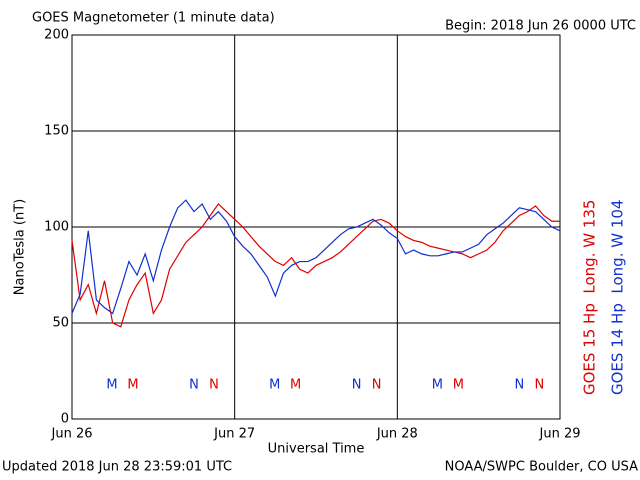  Describe the element at coordinates (618, 297) in the screenshot. I see `legend-entry: GOES 14 Hp Long. W 104` at that location.